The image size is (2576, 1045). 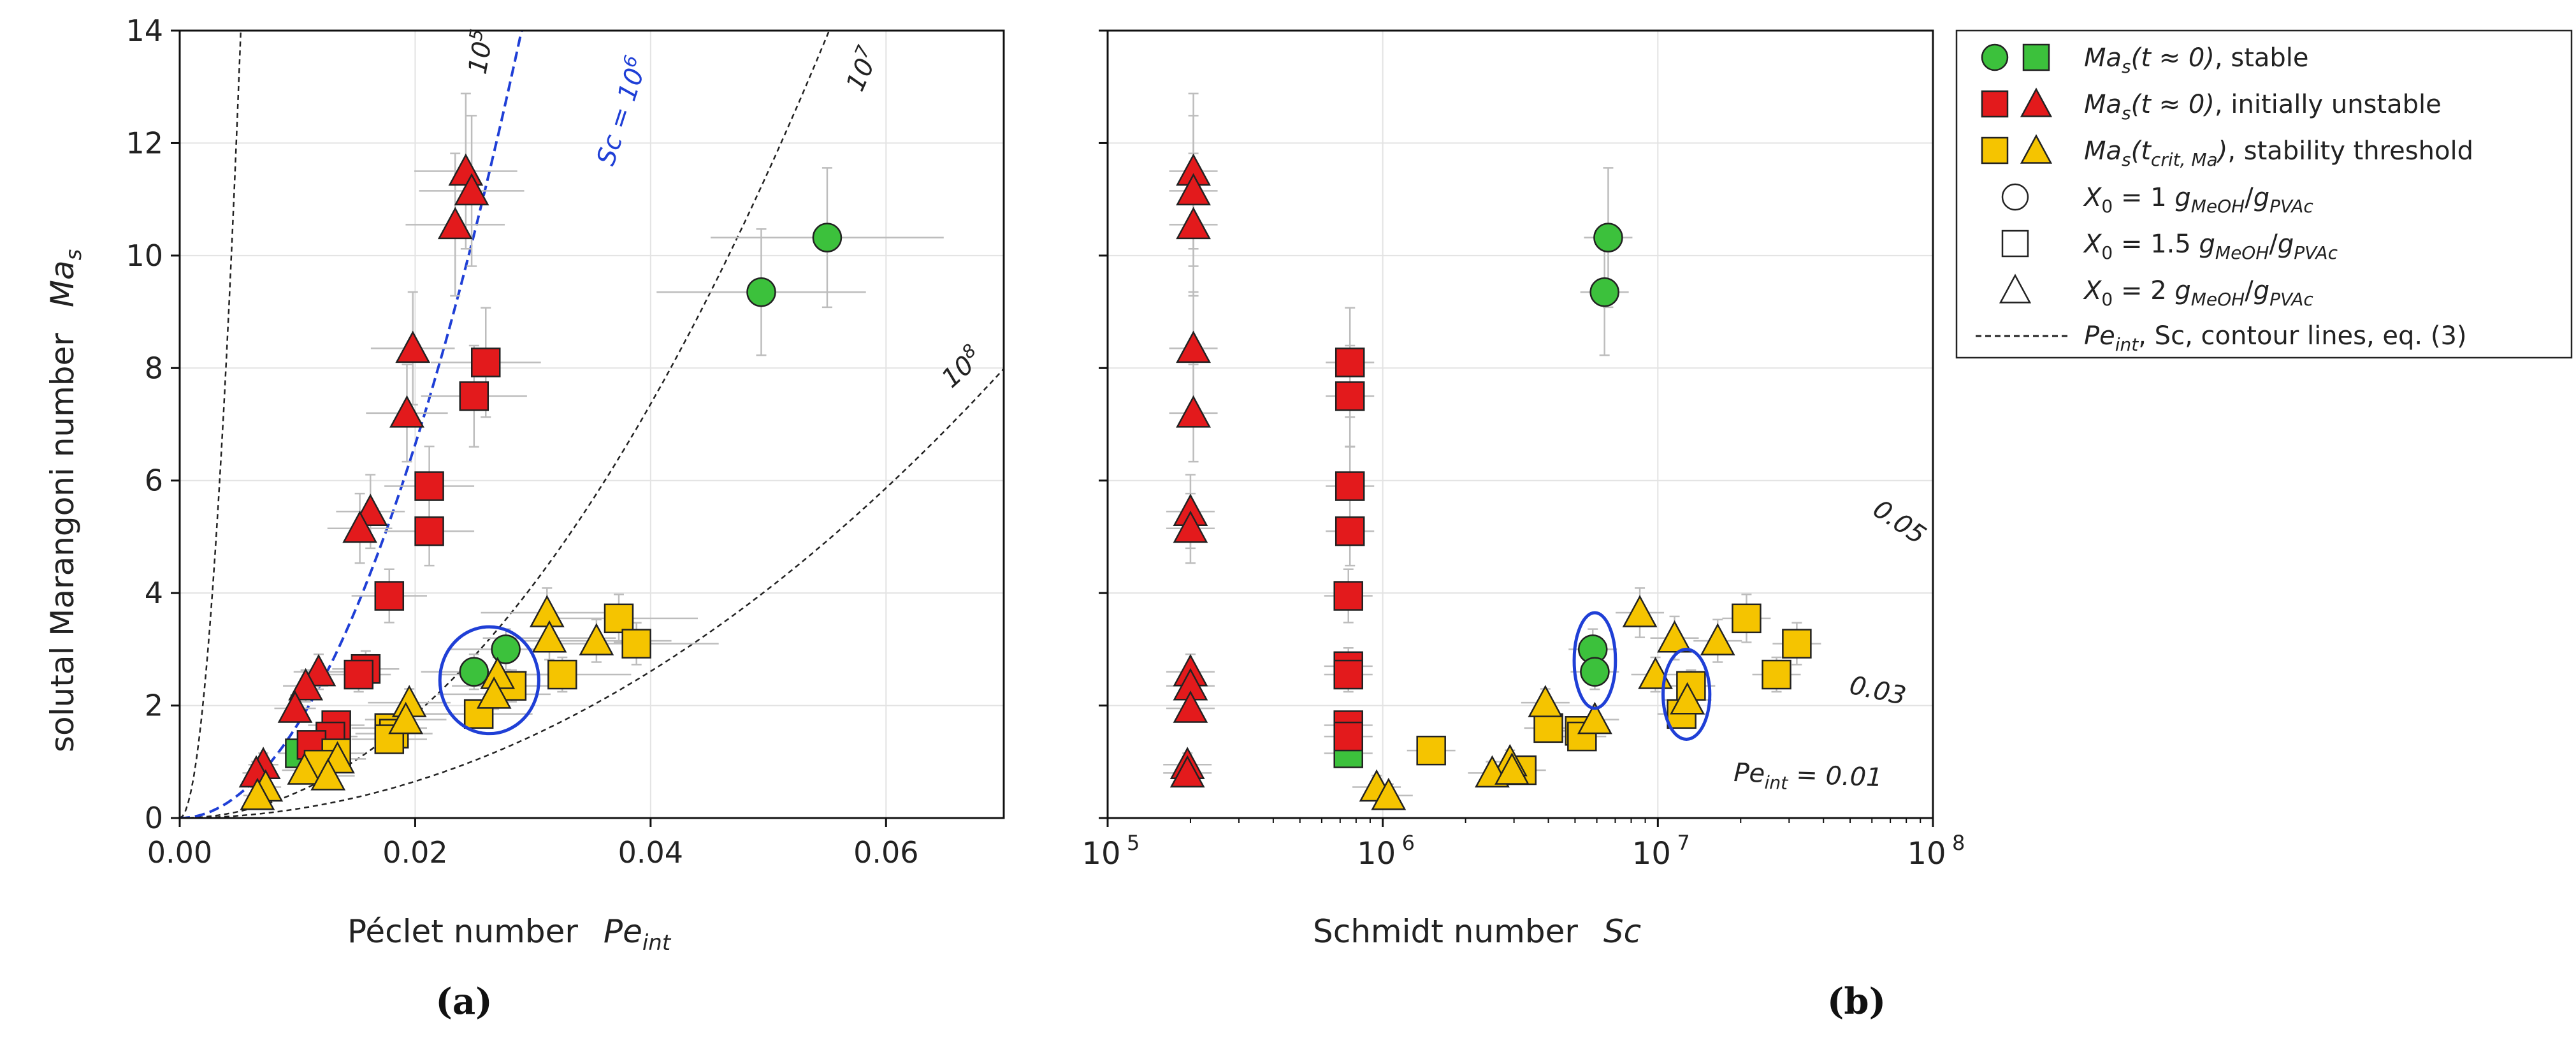 I want to click on legend-entry-x0-1: X0 = 1 gMeOH/gPVAc, so click(x=2198, y=200).